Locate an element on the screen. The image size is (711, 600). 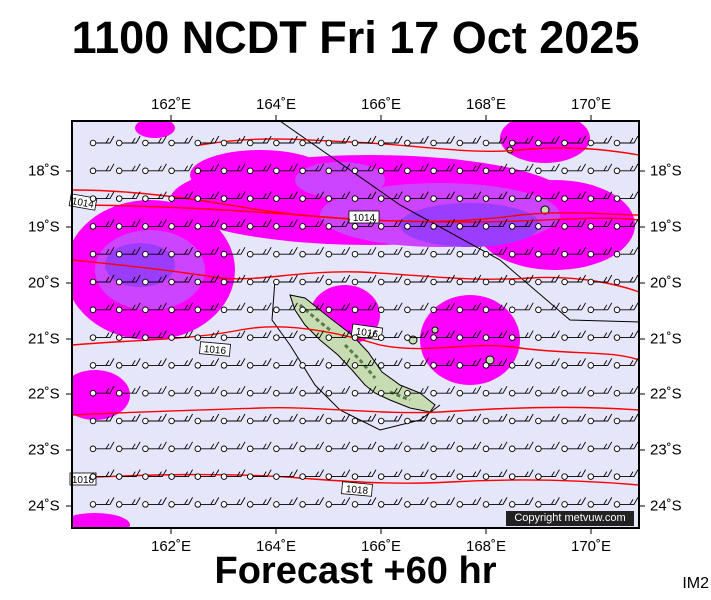
lat-label-right: 18˚S is located at coordinates (666, 171).